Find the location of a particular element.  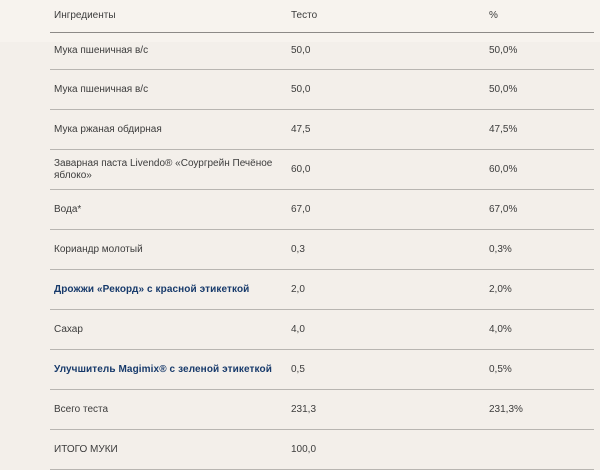

percent-value is located at coordinates (517, 449).